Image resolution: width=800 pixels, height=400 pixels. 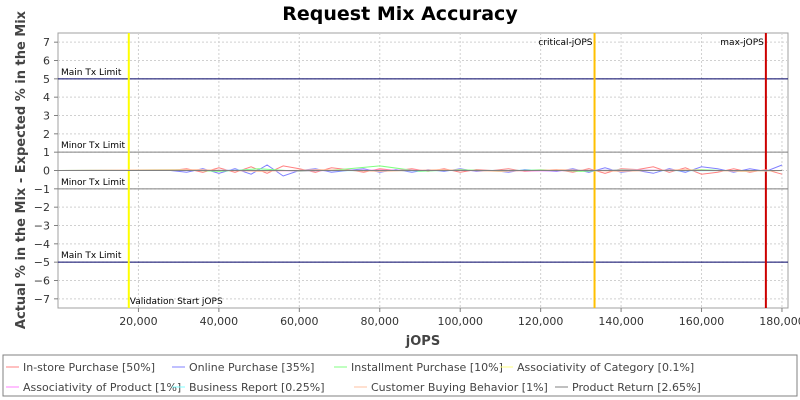 What do you see at coordinates (541, 321) in the screenshot?
I see `x-tick-label: 120,000` at bounding box center [541, 321].